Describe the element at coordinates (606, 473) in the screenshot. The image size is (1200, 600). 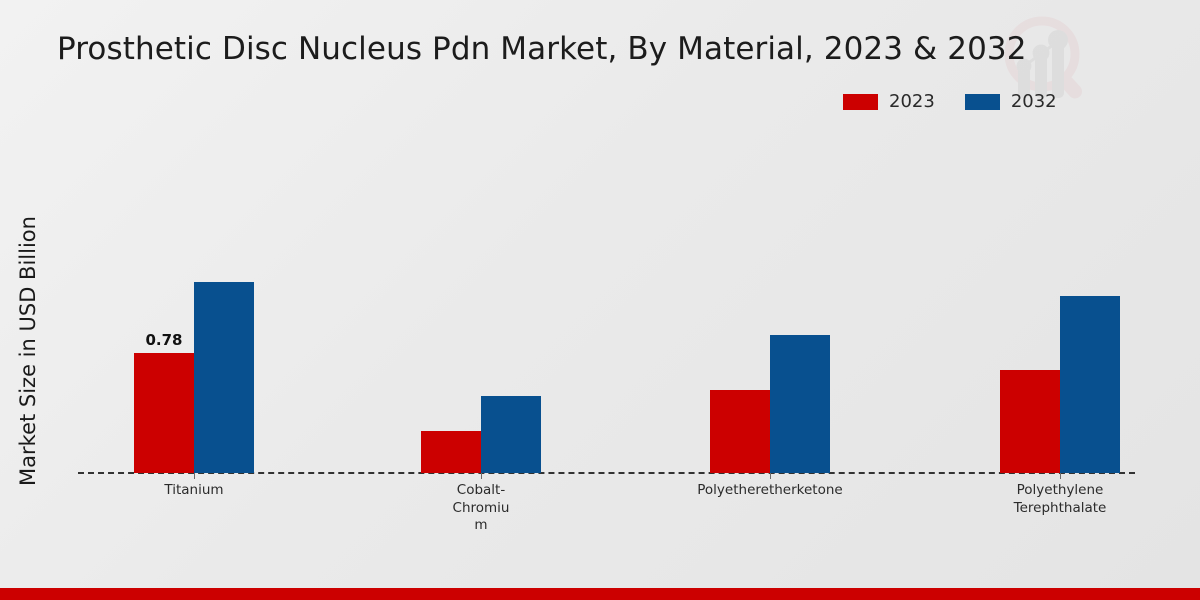
I see `x-axis-baseline` at that location.